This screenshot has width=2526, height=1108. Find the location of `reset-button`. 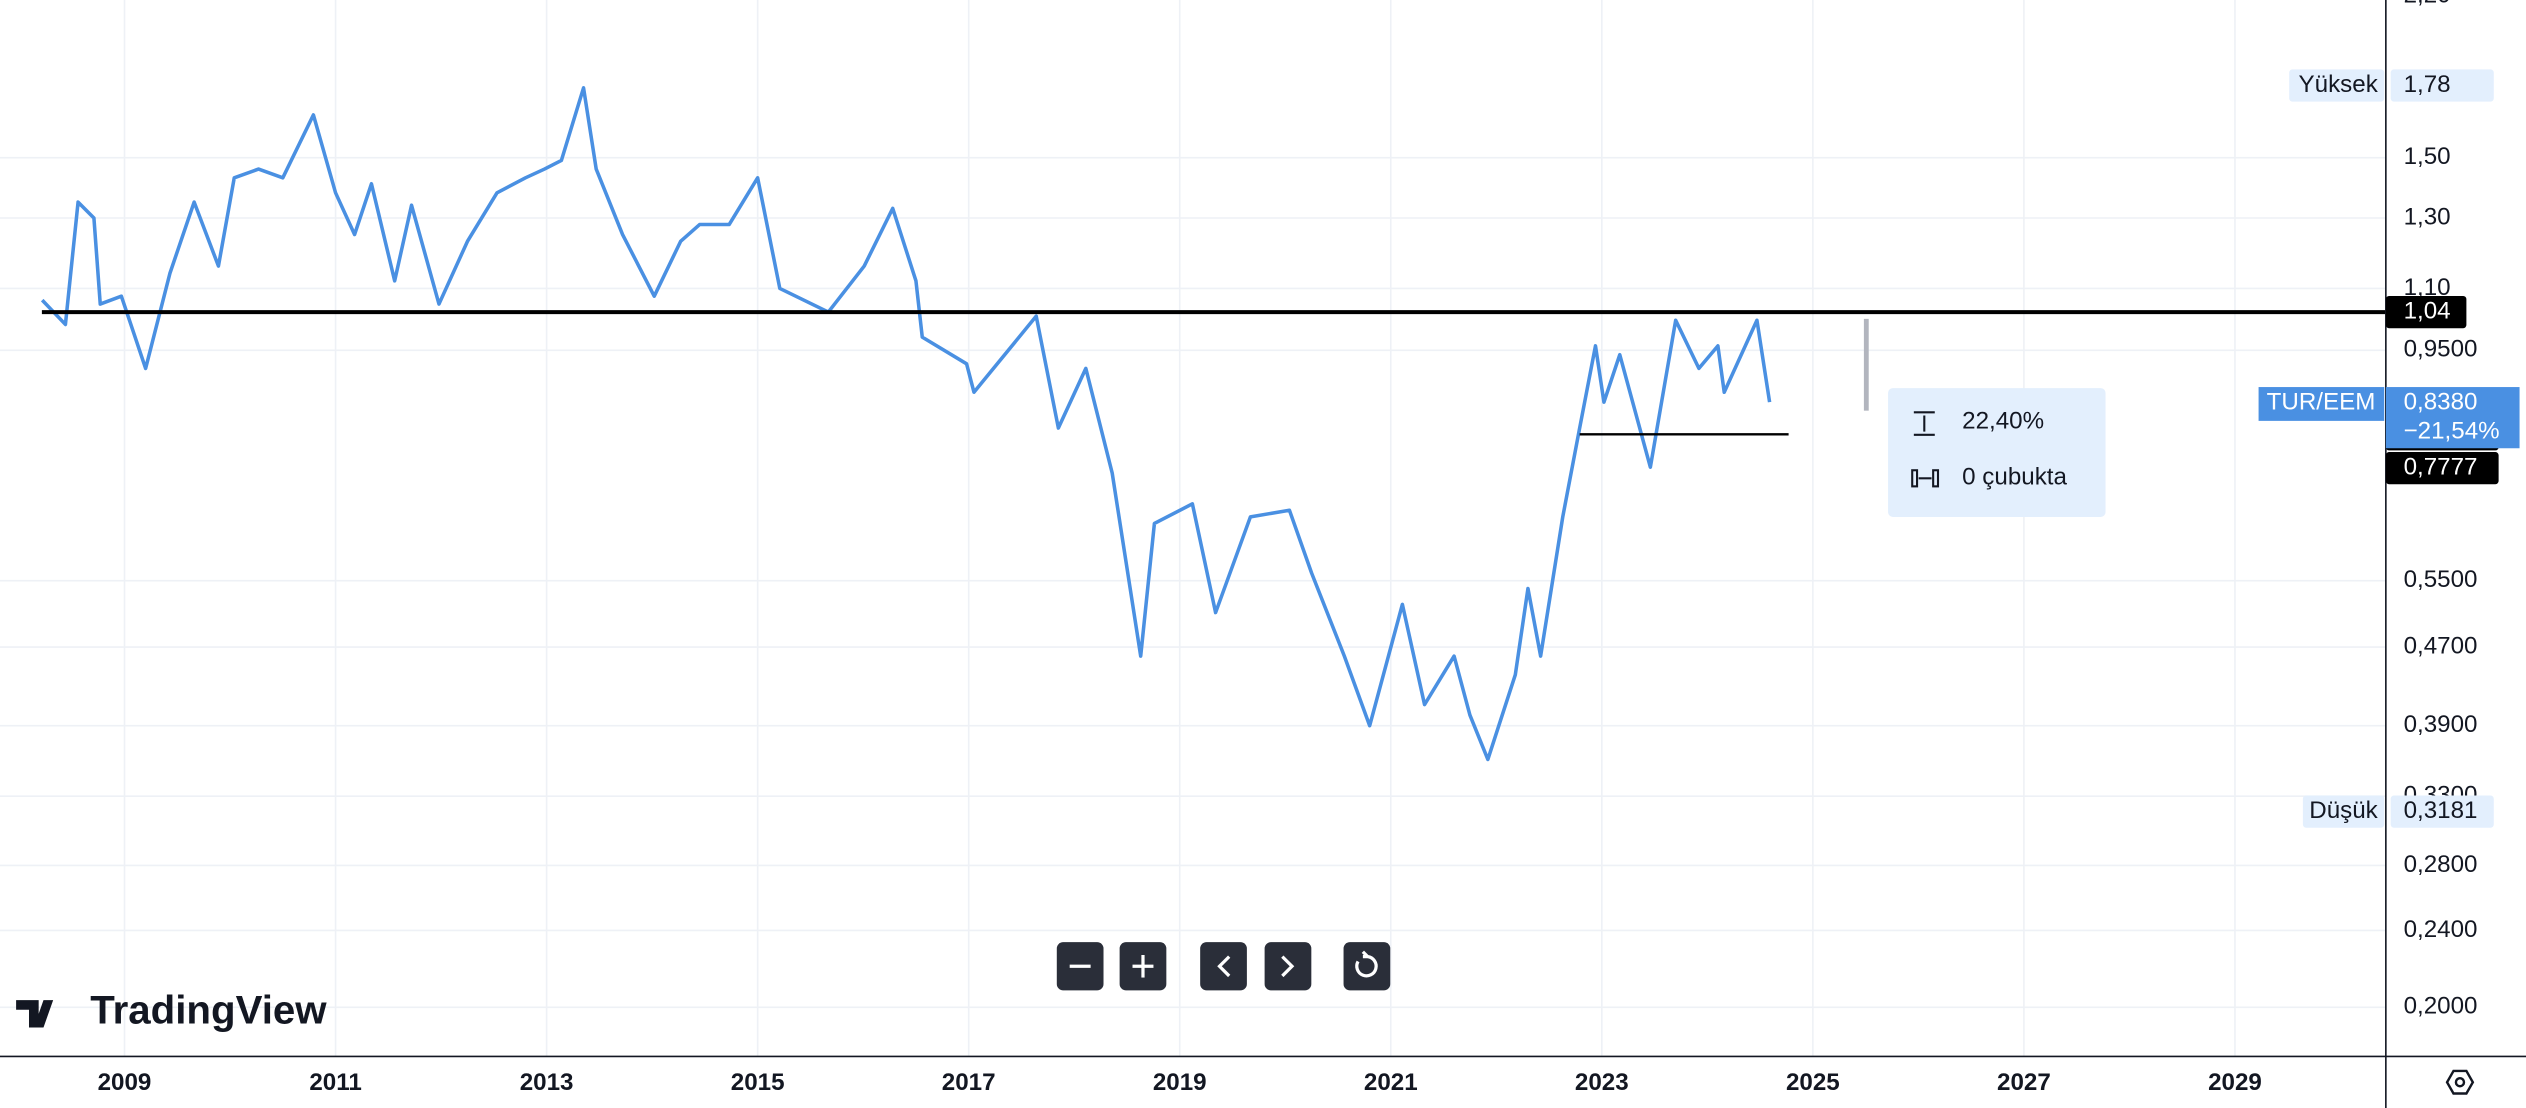

reset-button is located at coordinates (1367, 966).